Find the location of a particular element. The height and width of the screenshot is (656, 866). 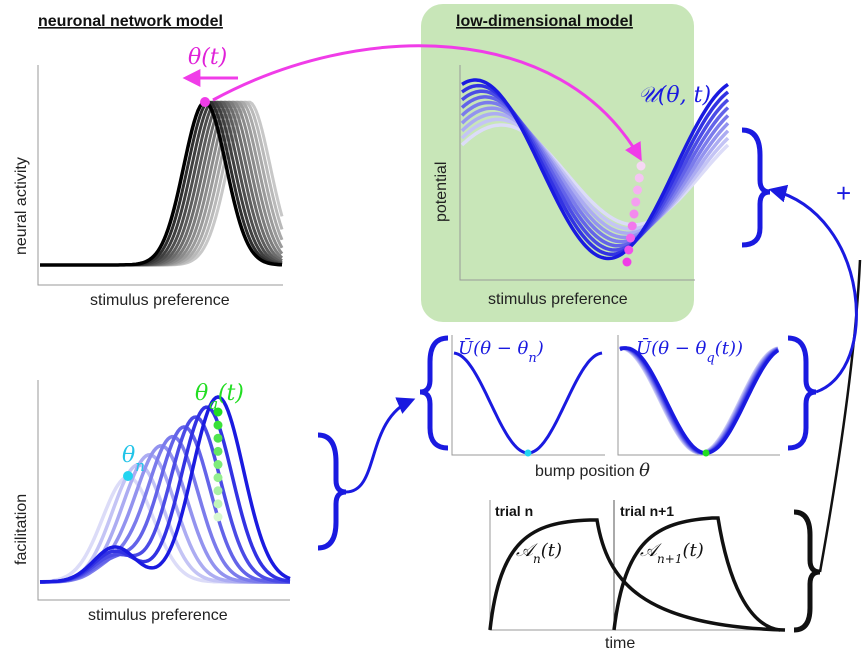

trials-xlabel: time is located at coordinates (620, 643).